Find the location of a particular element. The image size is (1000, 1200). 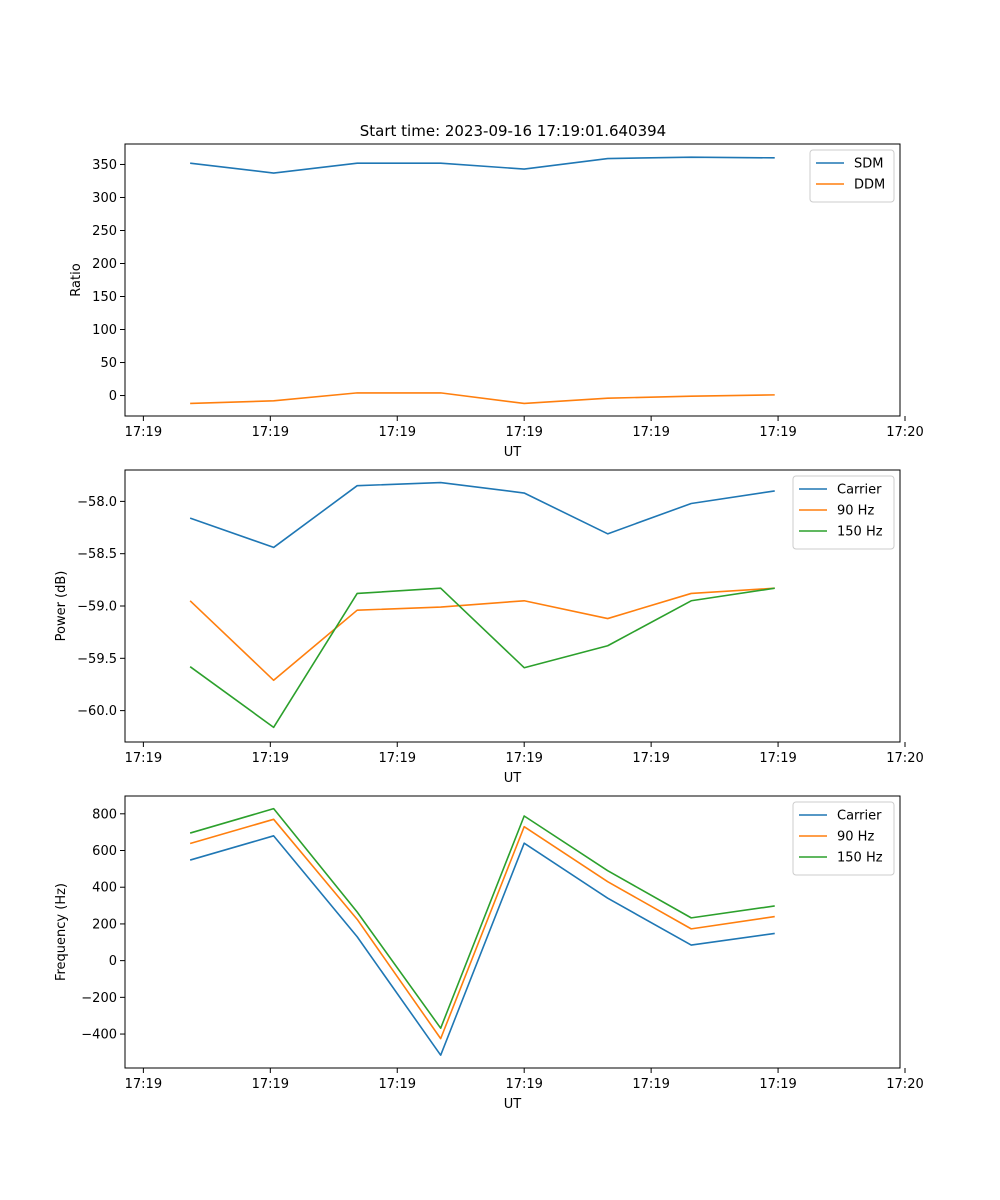

power-y-tick-label: −59.5 is located at coordinates (97, 659).